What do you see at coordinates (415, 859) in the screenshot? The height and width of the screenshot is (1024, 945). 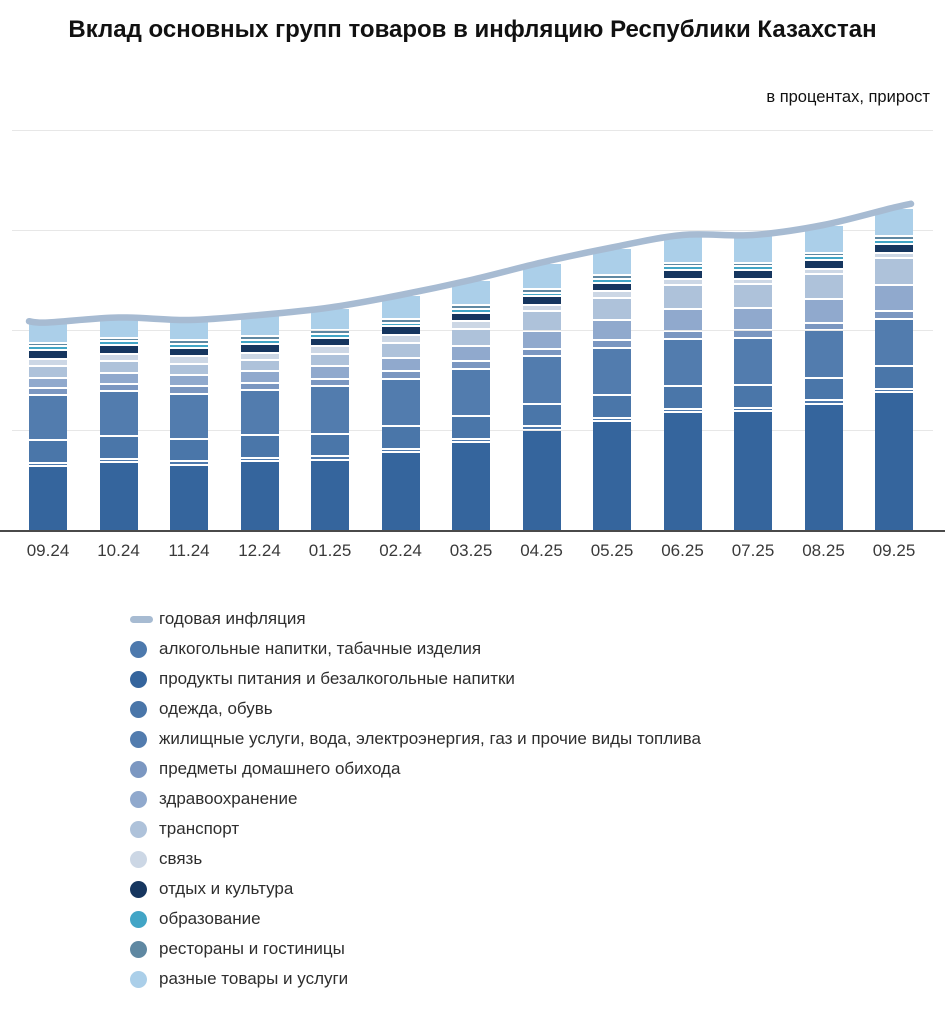 I see `legend-item-communication: связь` at bounding box center [415, 859].